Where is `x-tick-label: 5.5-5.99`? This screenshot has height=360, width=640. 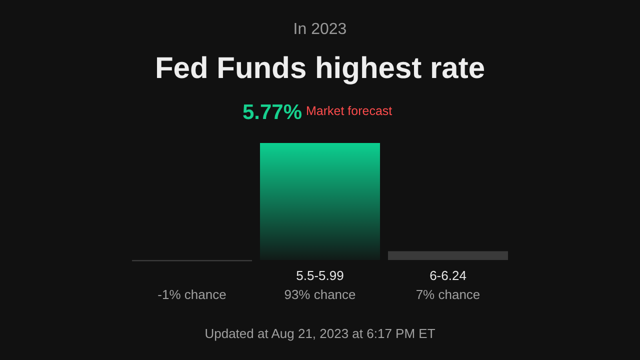 x-tick-label: 5.5-5.99 is located at coordinates (320, 275).